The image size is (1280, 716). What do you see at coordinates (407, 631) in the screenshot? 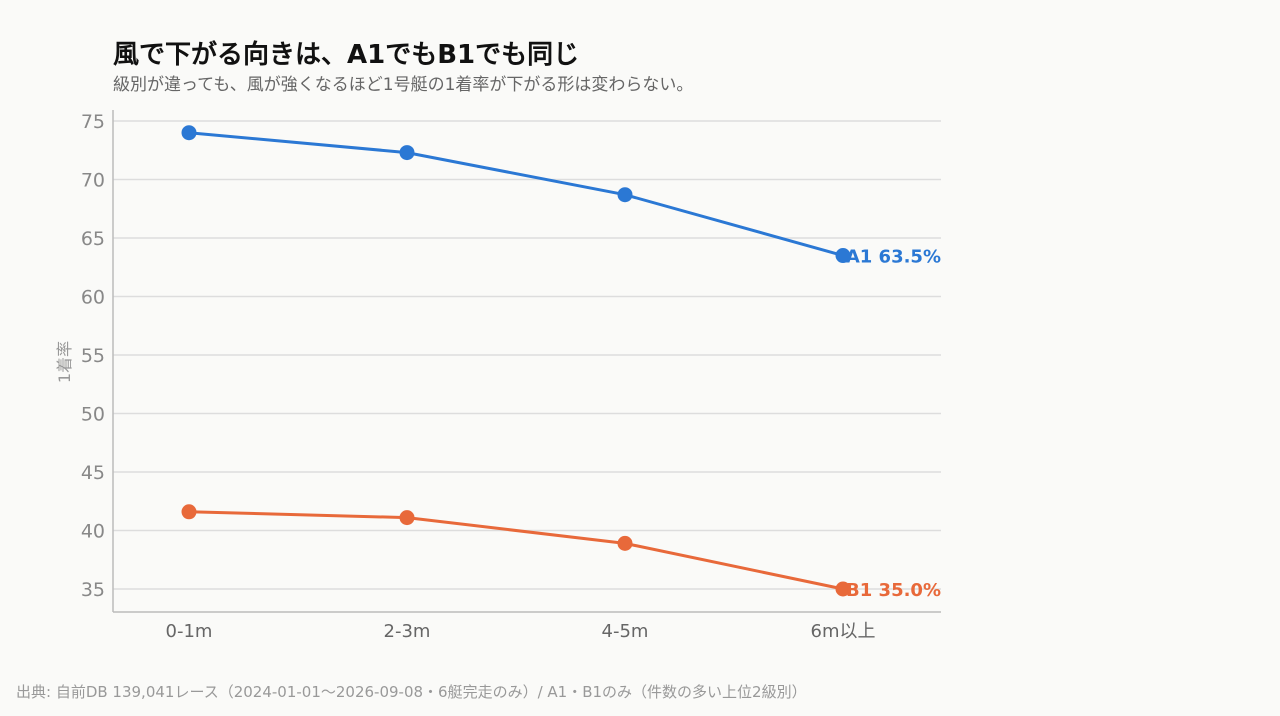
I see `x-tick-label: 2-3m` at bounding box center [407, 631].